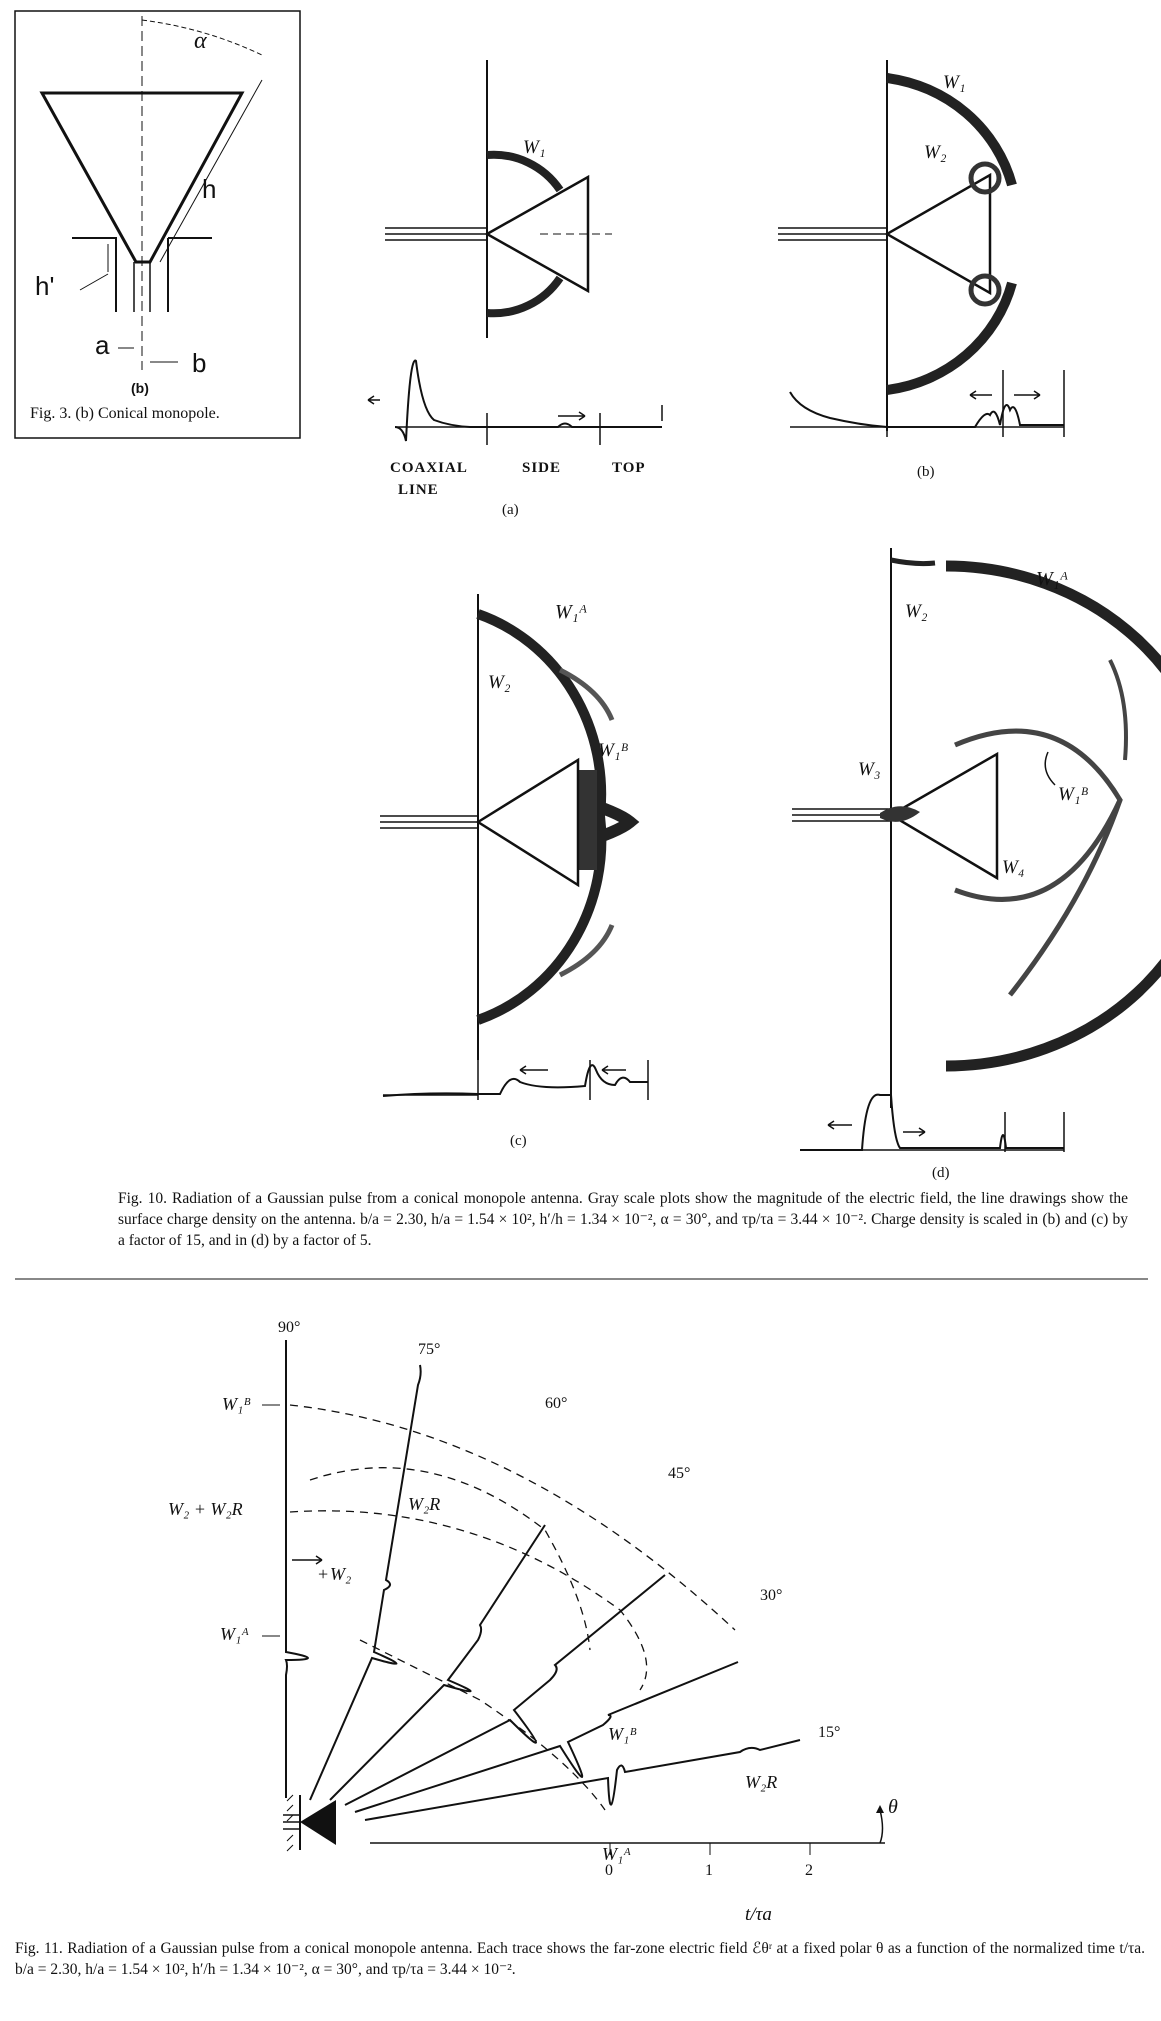 This screenshot has width=1161, height=2021. What do you see at coordinates (236, 1404) in the screenshot?
I see `fig11-w1b-left: W₁ᴮ` at bounding box center [236, 1404].